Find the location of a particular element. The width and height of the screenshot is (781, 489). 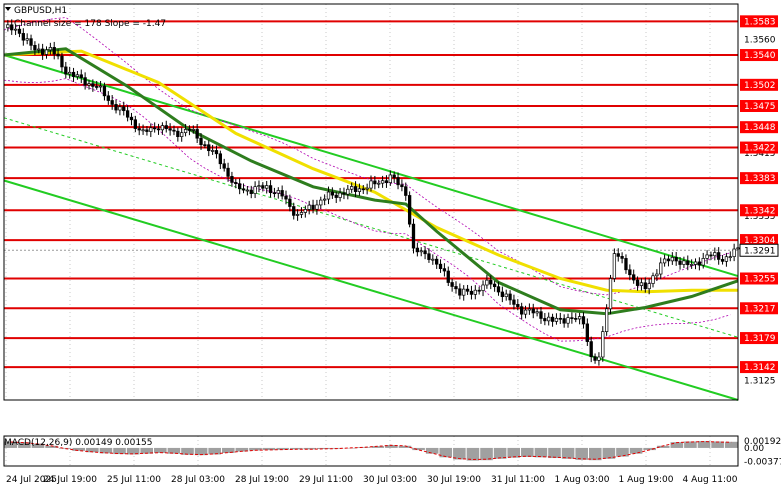

x-tick-label: 25 Jul 11:00 is located at coordinates (134, 480).